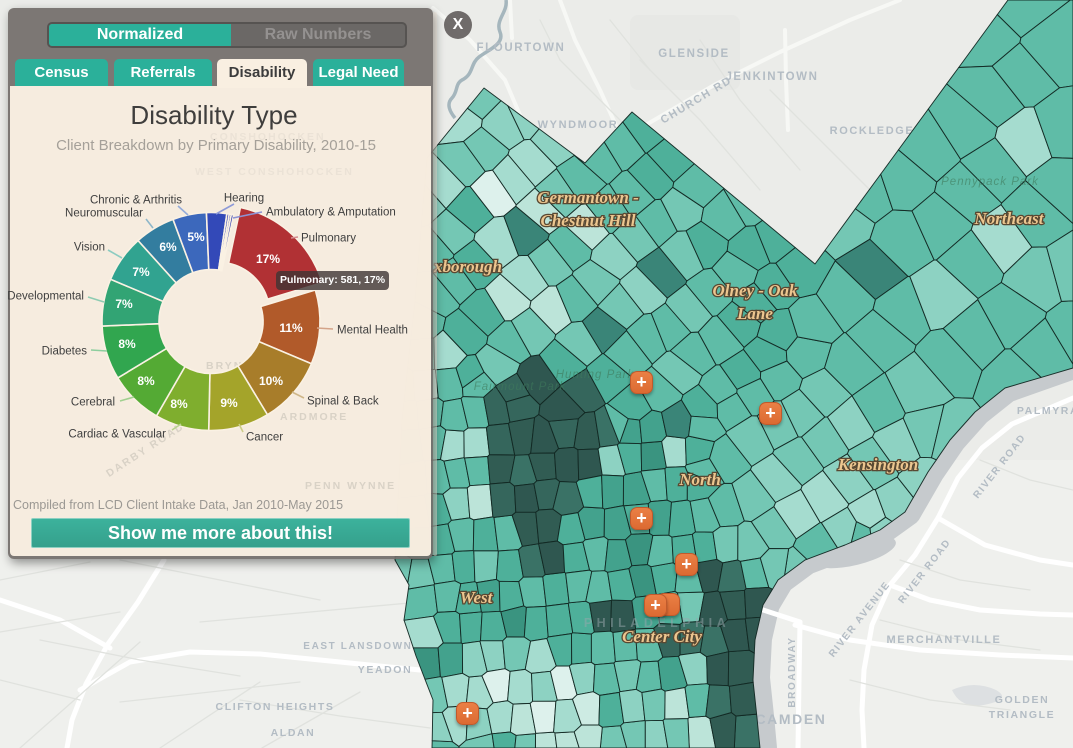 This screenshot has height=748, width=1073. I want to click on svg-text: 6%, so click(168, 247).